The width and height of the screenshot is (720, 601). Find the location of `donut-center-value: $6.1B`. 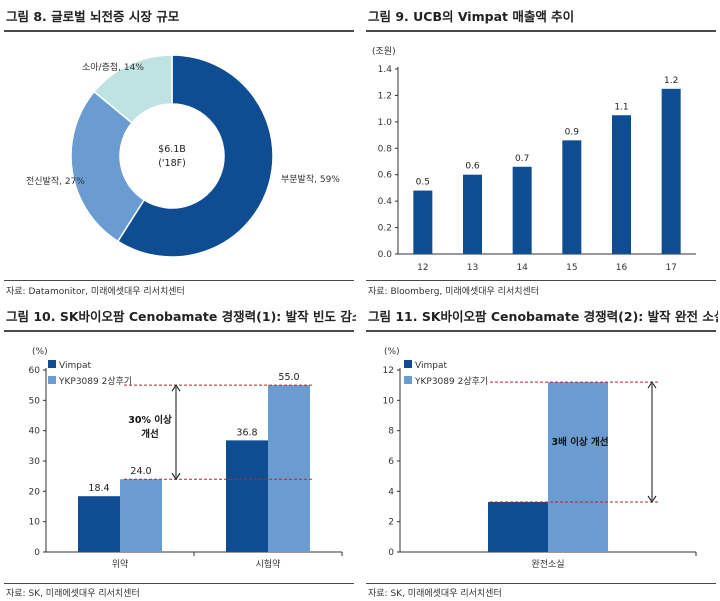

donut-center-value: $6.1B is located at coordinates (172, 149).